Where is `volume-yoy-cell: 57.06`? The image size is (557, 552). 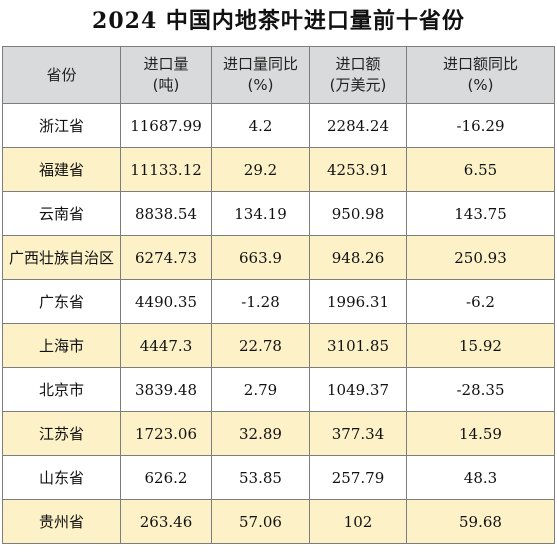
volume-yoy-cell: 57.06 is located at coordinates (260, 521).